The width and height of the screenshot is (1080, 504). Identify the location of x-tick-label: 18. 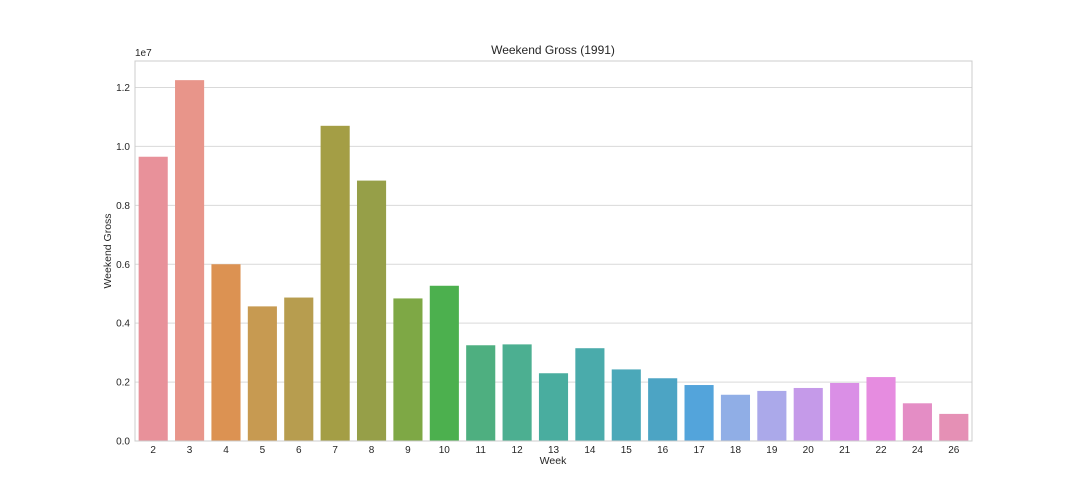
(736, 450).